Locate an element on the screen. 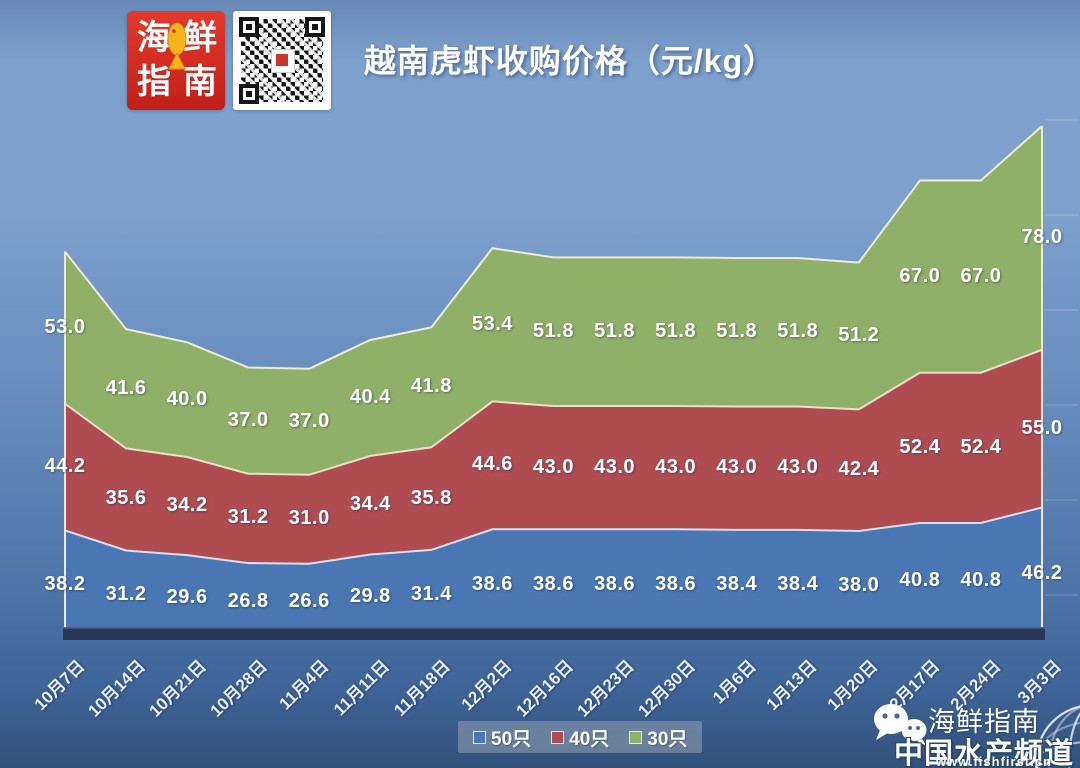  legend-item-50: 50只 is located at coordinates (502, 737).